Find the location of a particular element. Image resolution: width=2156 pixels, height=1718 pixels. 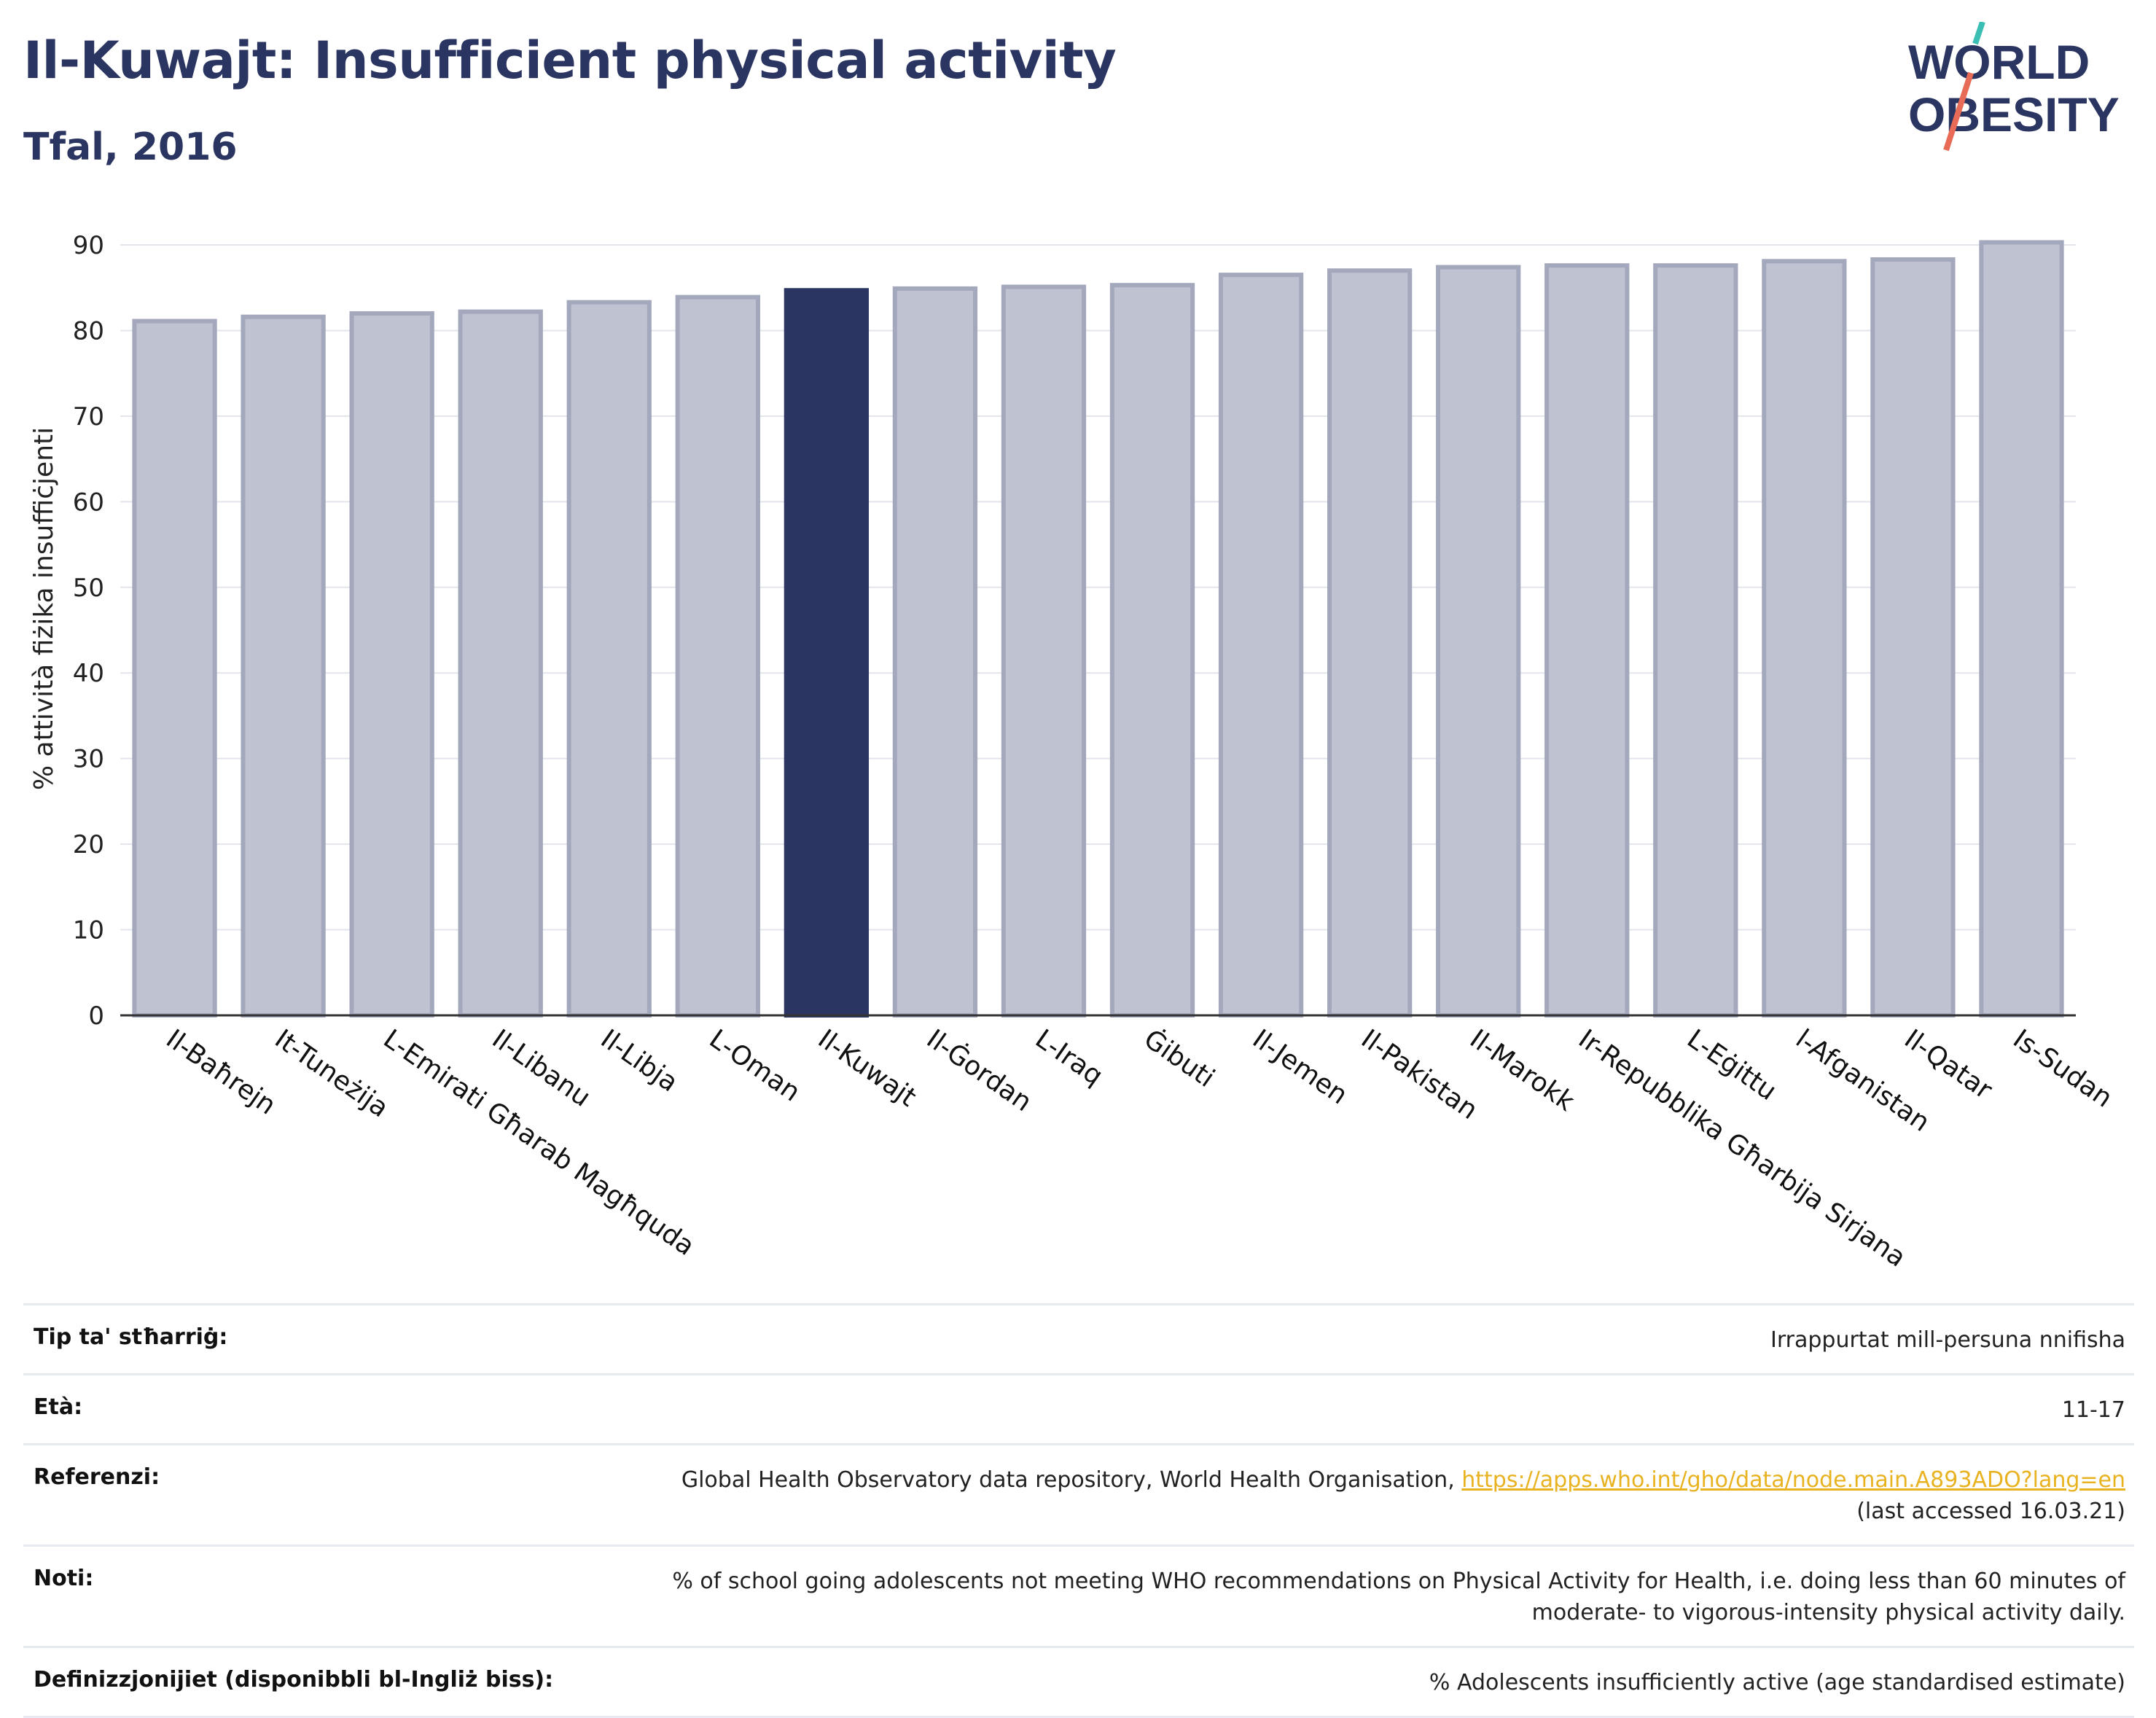

bar-l-e-ittu is located at coordinates (1696, 640).